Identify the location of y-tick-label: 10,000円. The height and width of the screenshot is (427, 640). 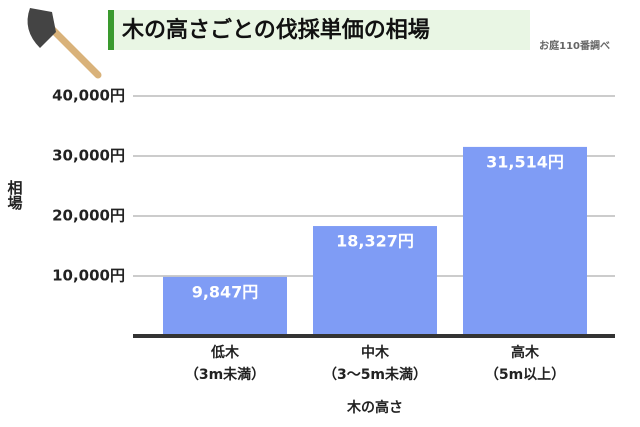
(88, 276).